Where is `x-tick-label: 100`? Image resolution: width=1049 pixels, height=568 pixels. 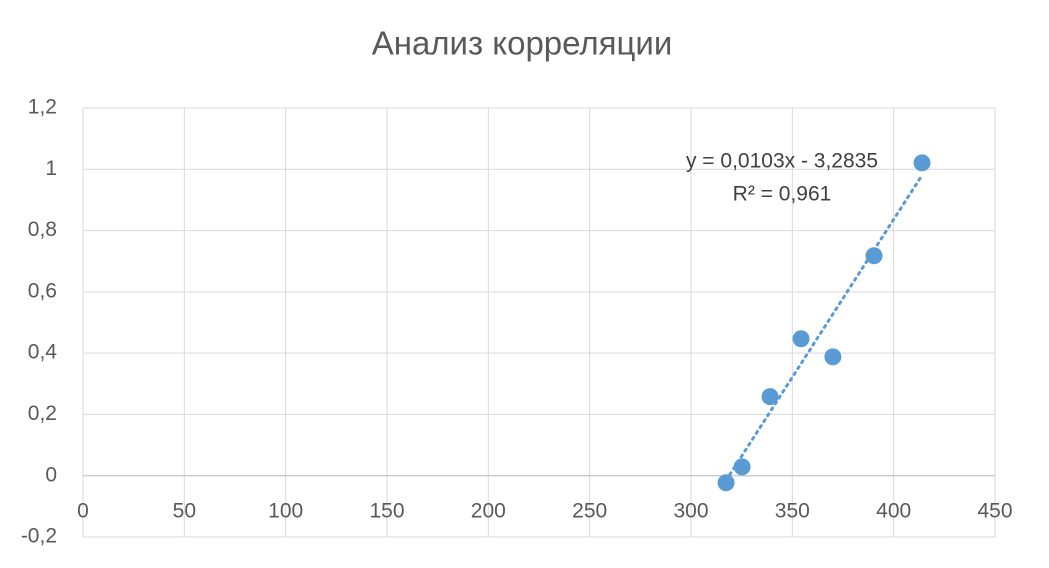 x-tick-label: 100 is located at coordinates (285, 510).